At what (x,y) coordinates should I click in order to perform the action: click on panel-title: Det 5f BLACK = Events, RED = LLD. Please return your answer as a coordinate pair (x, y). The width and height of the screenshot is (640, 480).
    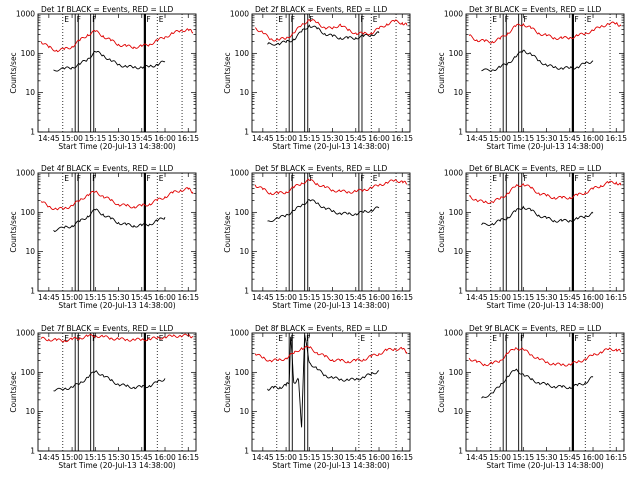
    Looking at the image, I should click on (321, 168).